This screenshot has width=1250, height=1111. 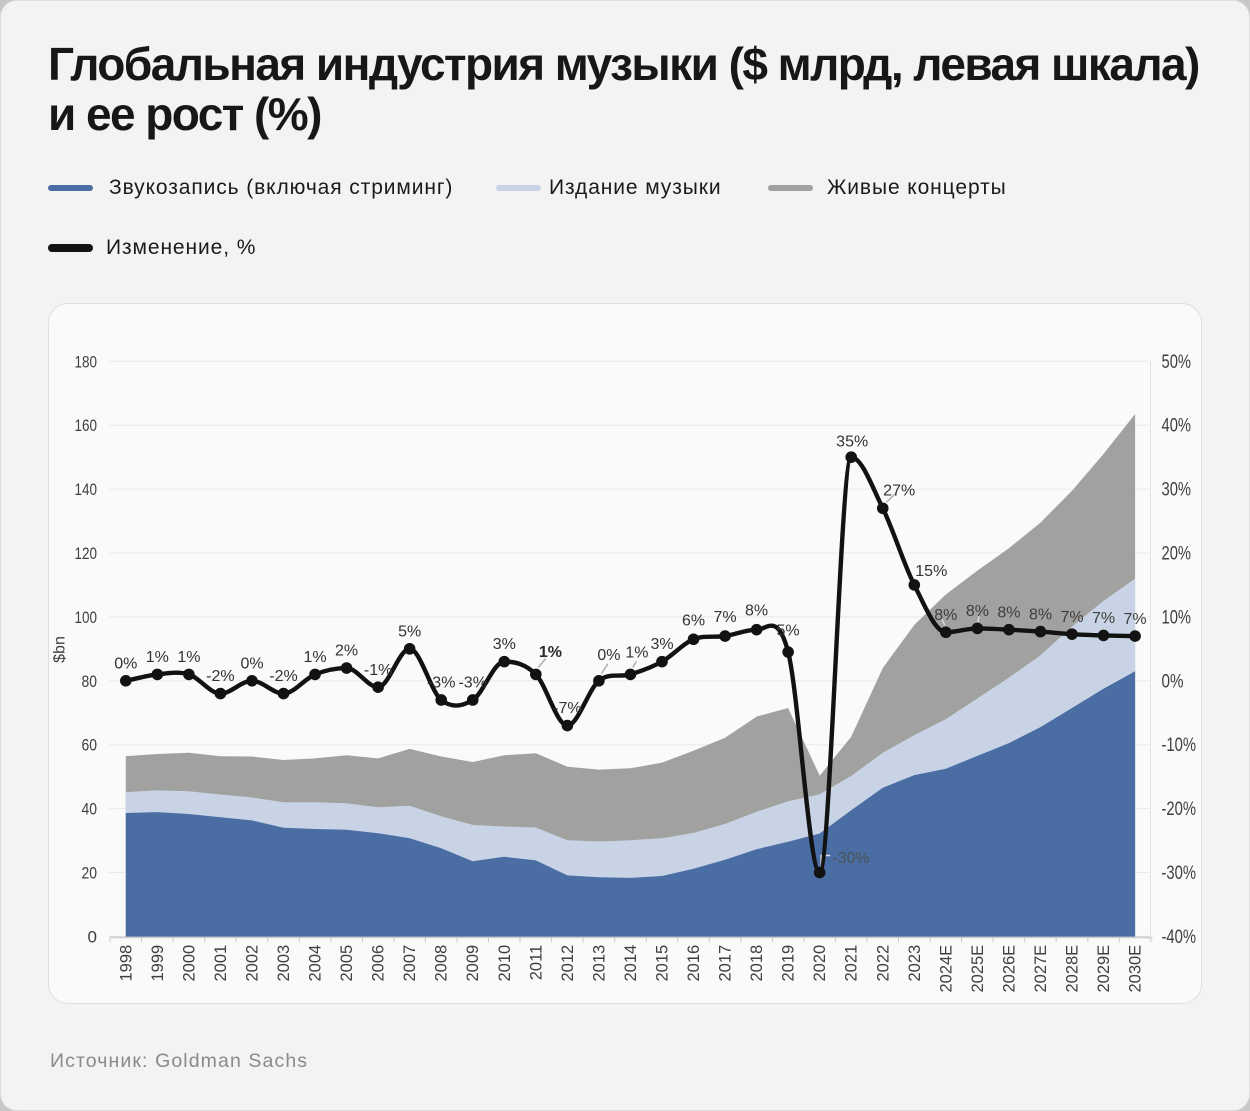 I want to click on svg-text: 2028E, so click(x=1073, y=969).